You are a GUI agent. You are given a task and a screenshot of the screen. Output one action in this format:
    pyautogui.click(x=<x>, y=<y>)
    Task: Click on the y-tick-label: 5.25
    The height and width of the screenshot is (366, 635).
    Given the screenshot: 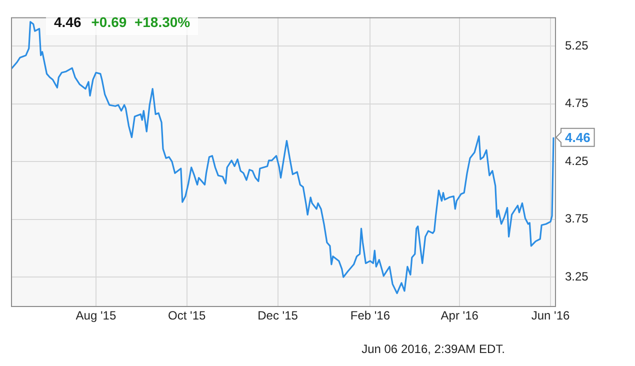 What is the action you would take?
    pyautogui.click(x=577, y=45)
    